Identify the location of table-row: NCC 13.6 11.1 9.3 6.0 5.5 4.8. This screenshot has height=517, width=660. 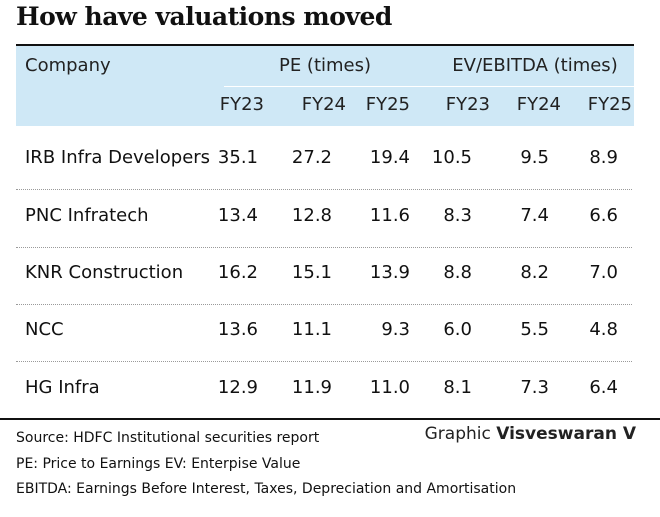
(325, 333).